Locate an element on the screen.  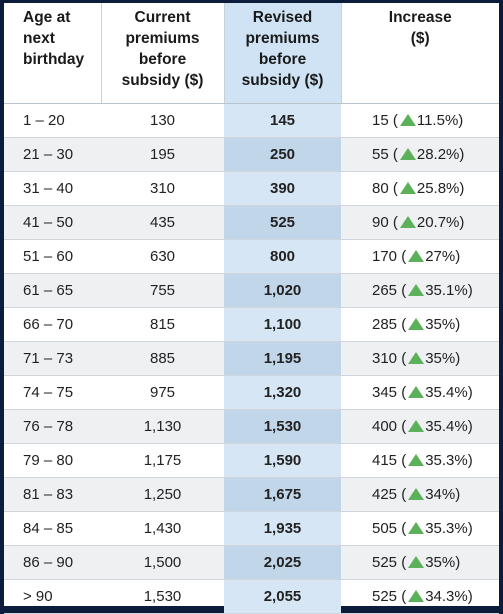
increase-percent: 34.3% is located at coordinates (446, 596).